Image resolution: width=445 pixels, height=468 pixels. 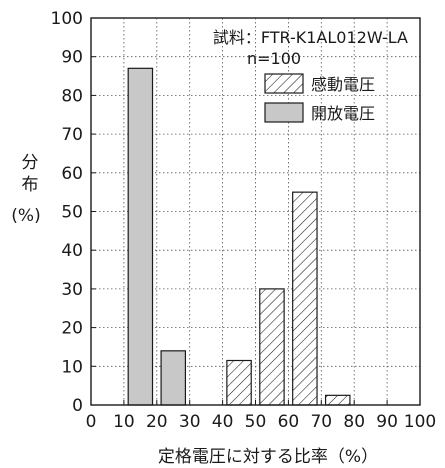 I want to click on y-tick-label-1: 10, so click(x=72, y=367).